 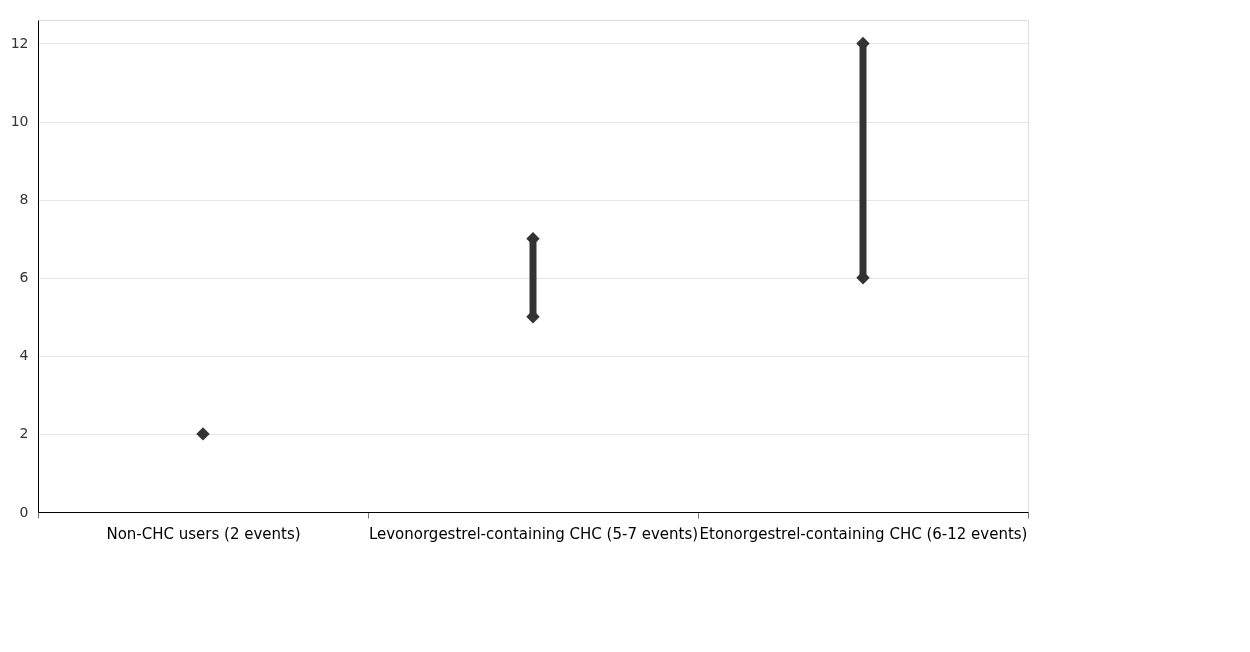 What do you see at coordinates (19, 121) in the screenshot?
I see `y-tick-label: 10` at bounding box center [19, 121].